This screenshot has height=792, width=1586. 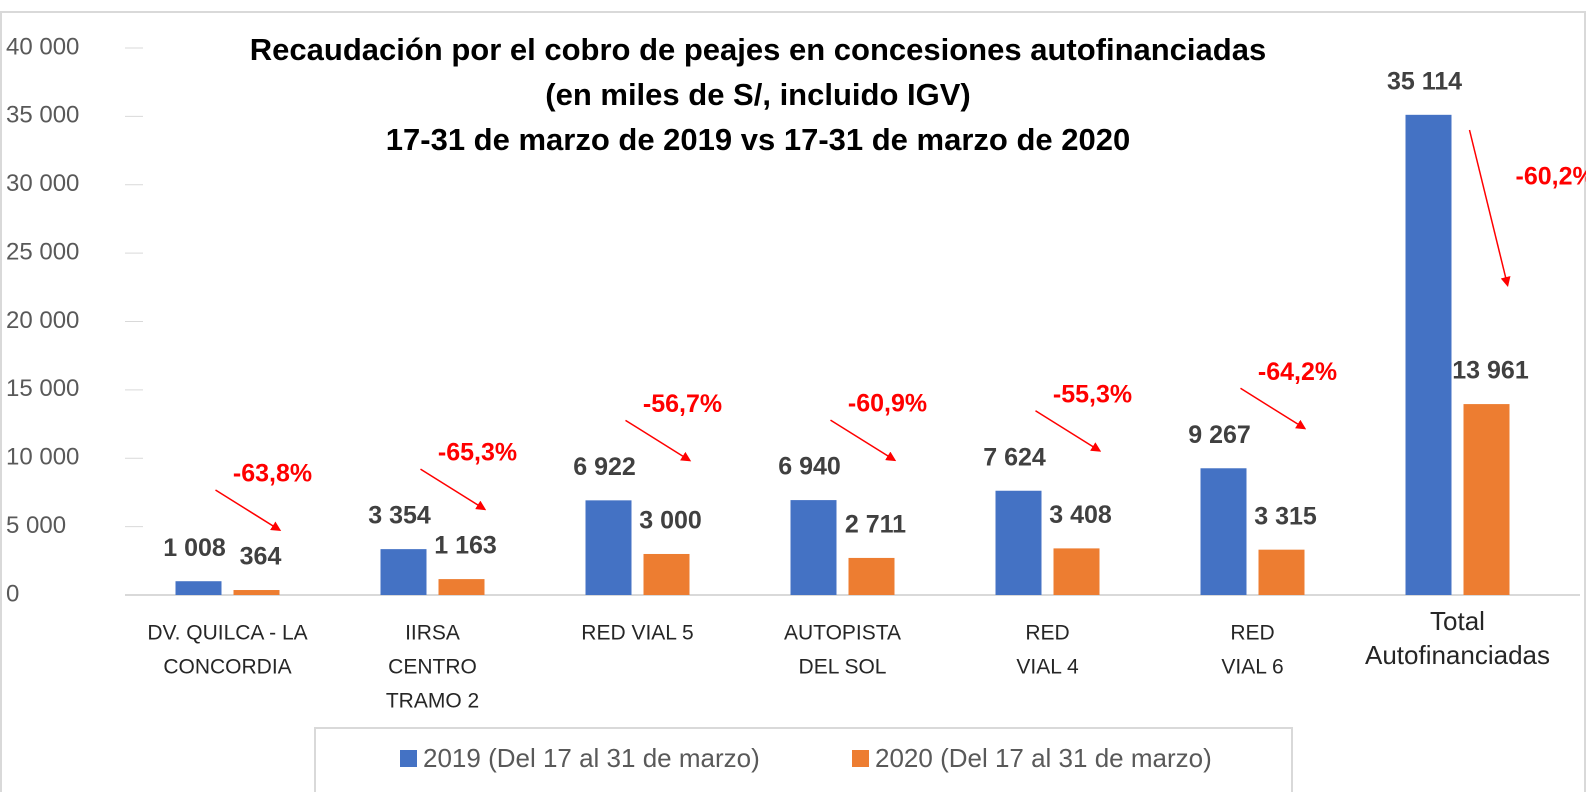 What do you see at coordinates (42, 457) in the screenshot?
I see `y-tick-label: 10 000` at bounding box center [42, 457].